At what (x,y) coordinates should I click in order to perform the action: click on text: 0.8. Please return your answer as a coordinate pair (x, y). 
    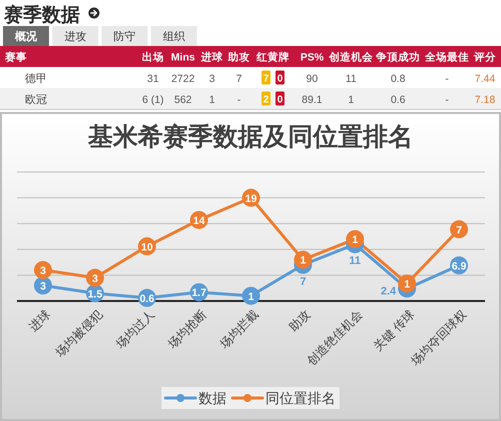
    Looking at the image, I should click on (398, 79).